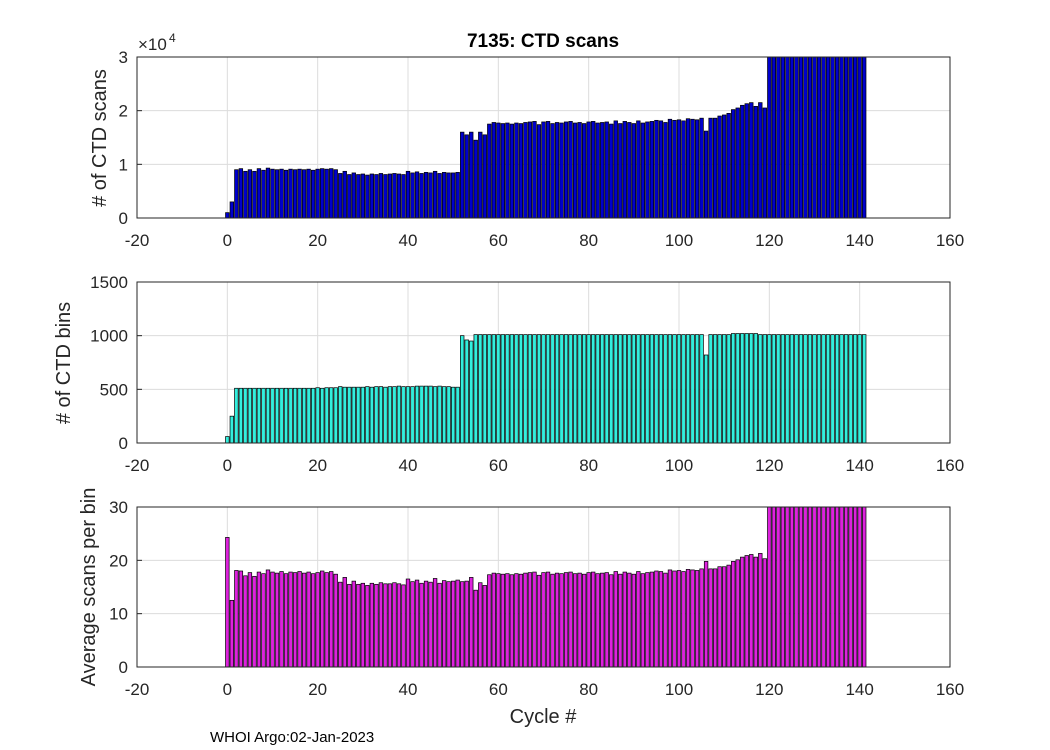 This screenshot has height=750, width=1050. Describe the element at coordinates (588, 689) in the screenshot. I see `x-tick-label: 80` at that location.